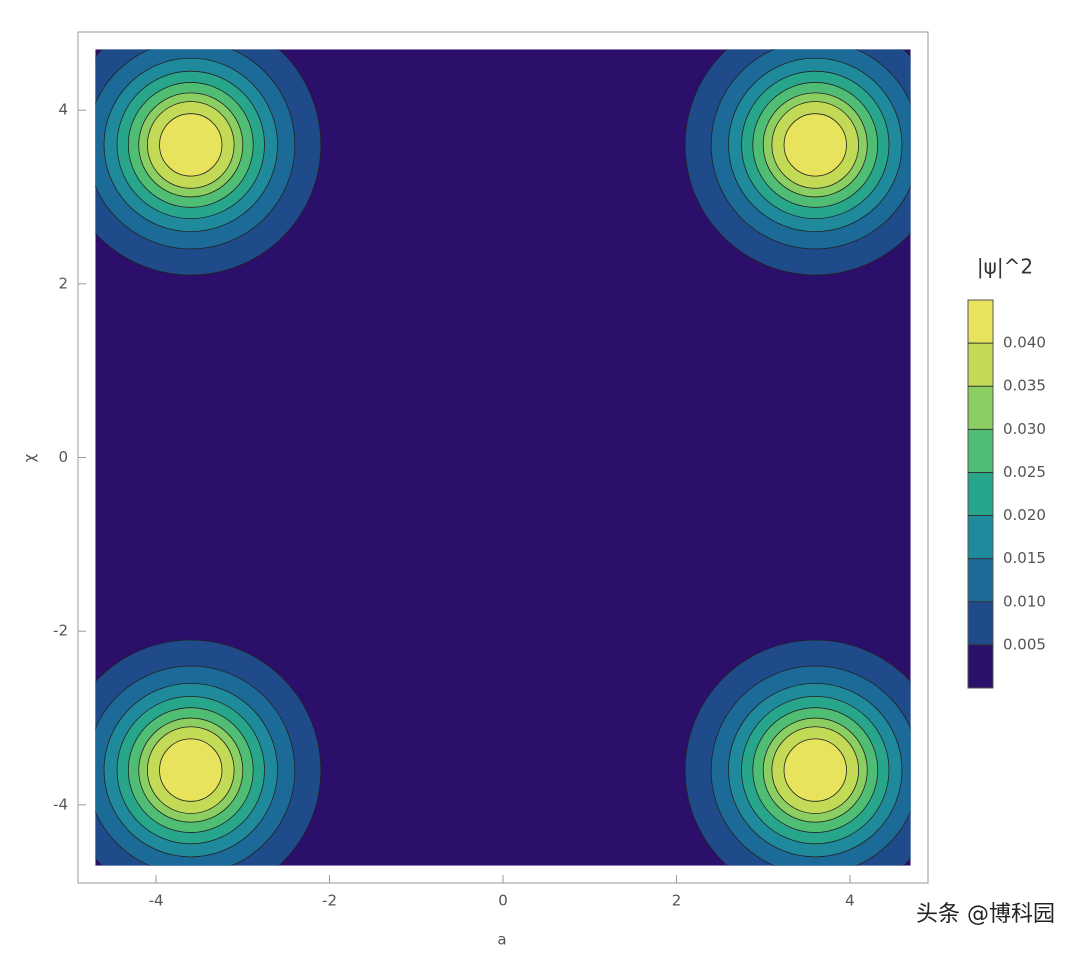  What do you see at coordinates (501, 940) in the screenshot?
I see `x-axis-label: a` at bounding box center [501, 940].